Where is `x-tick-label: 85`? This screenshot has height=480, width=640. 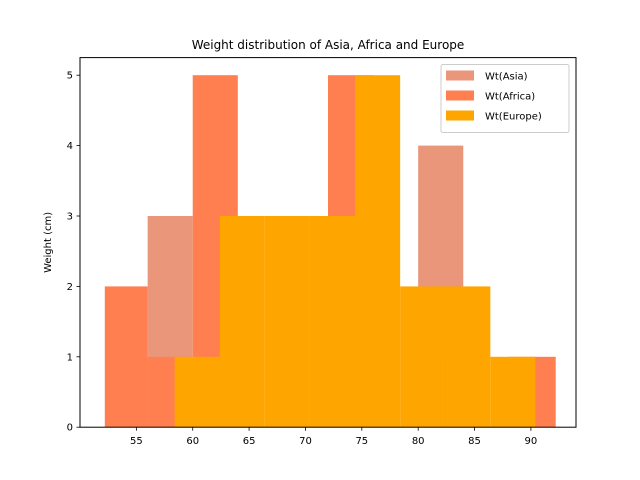
x-tick-label: 85 is located at coordinates (474, 441).